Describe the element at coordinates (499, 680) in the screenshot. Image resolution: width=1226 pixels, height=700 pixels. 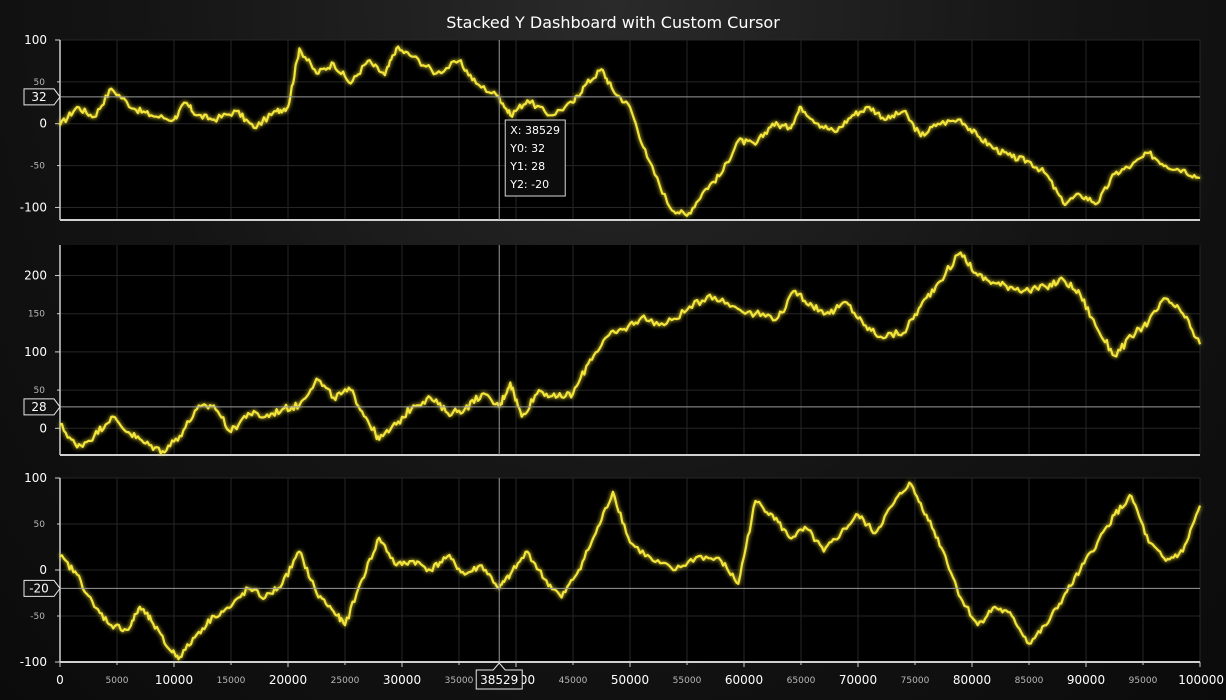
I see `cursor-x-label-text: 38529` at that location.